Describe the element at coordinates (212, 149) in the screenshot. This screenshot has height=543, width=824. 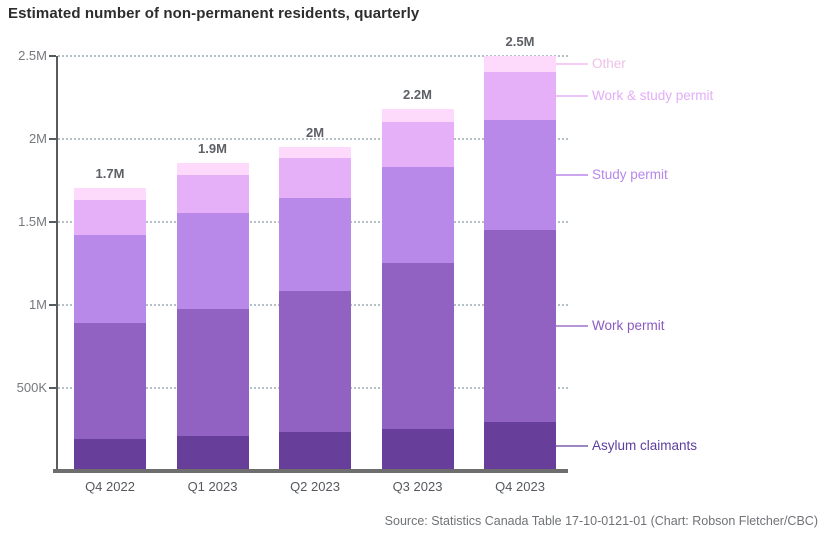
I see `bar-total-label: 1.9M` at that location.